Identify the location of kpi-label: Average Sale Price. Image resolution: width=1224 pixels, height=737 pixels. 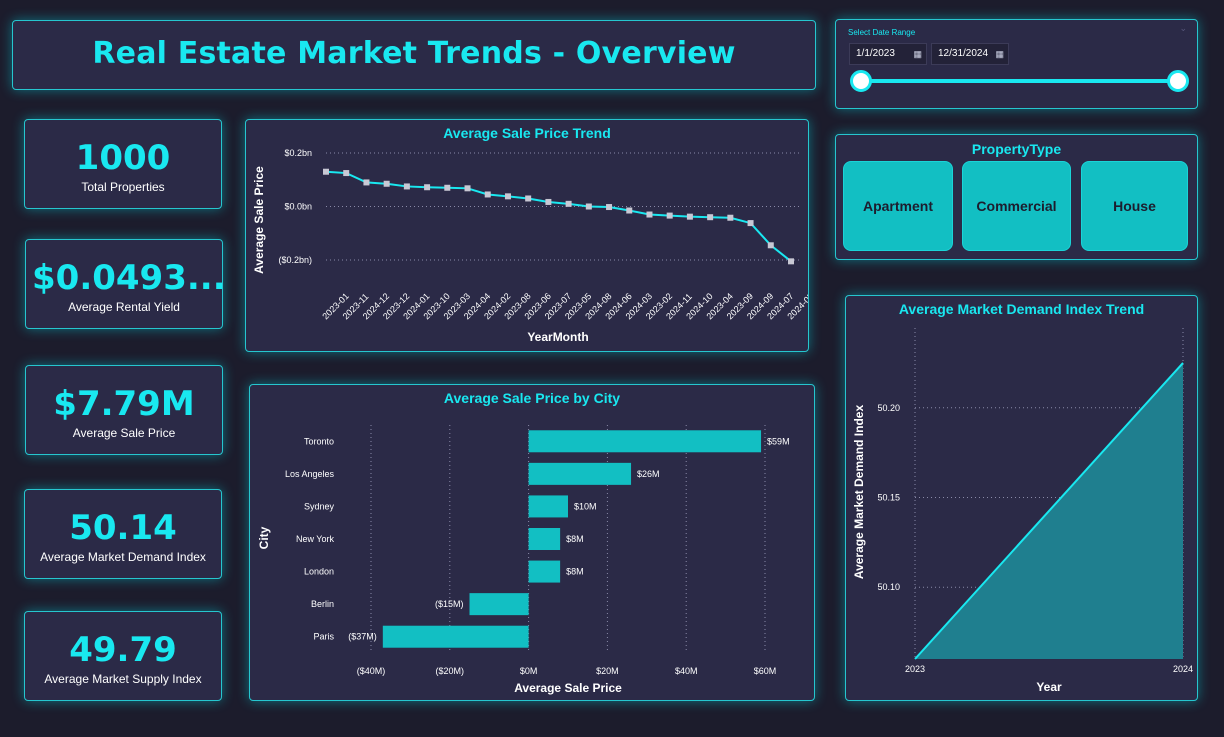
(124, 433).